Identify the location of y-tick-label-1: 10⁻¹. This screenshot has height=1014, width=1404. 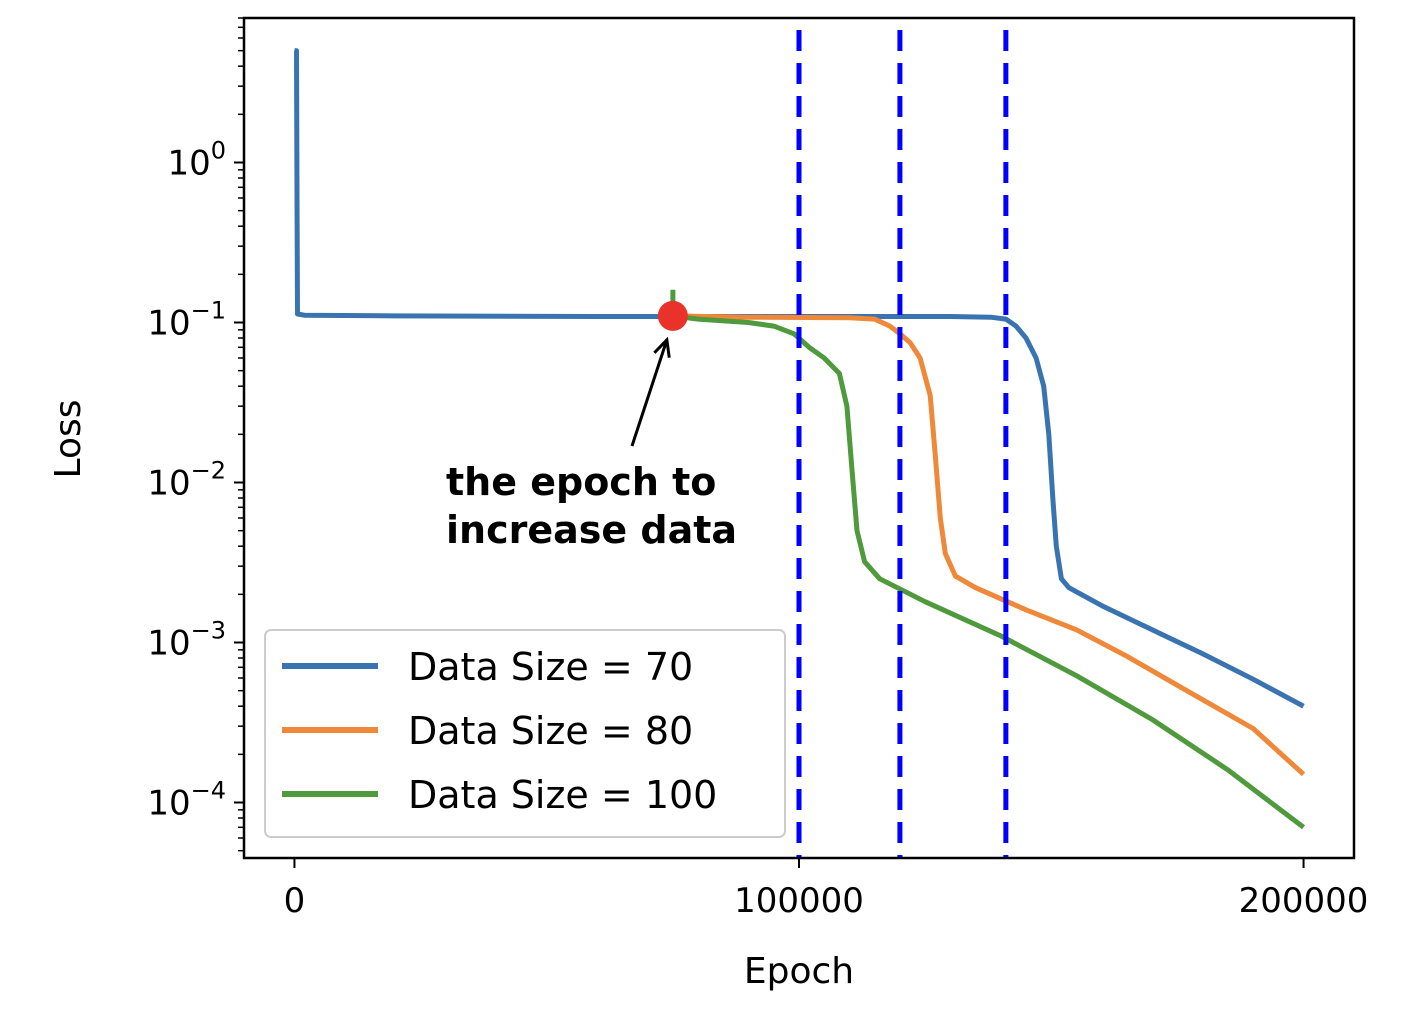
(186, 320).